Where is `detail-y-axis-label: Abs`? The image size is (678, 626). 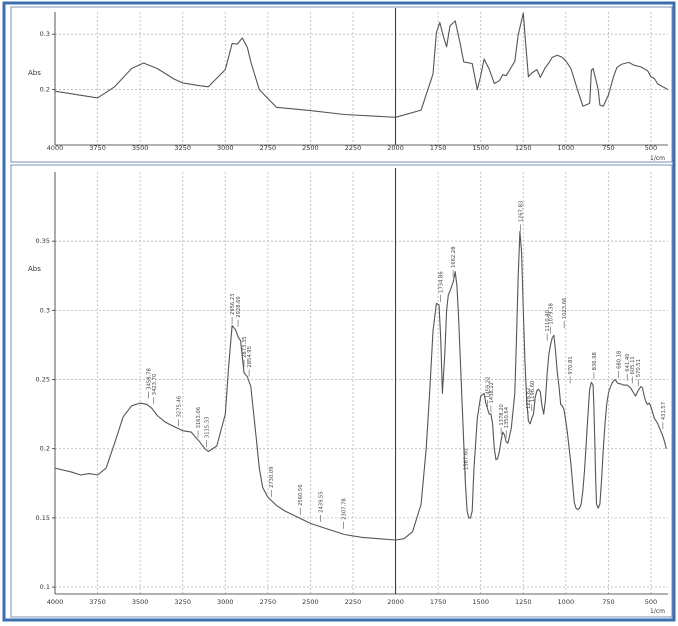
detail-y-axis-label: Abs is located at coordinates (34, 269).